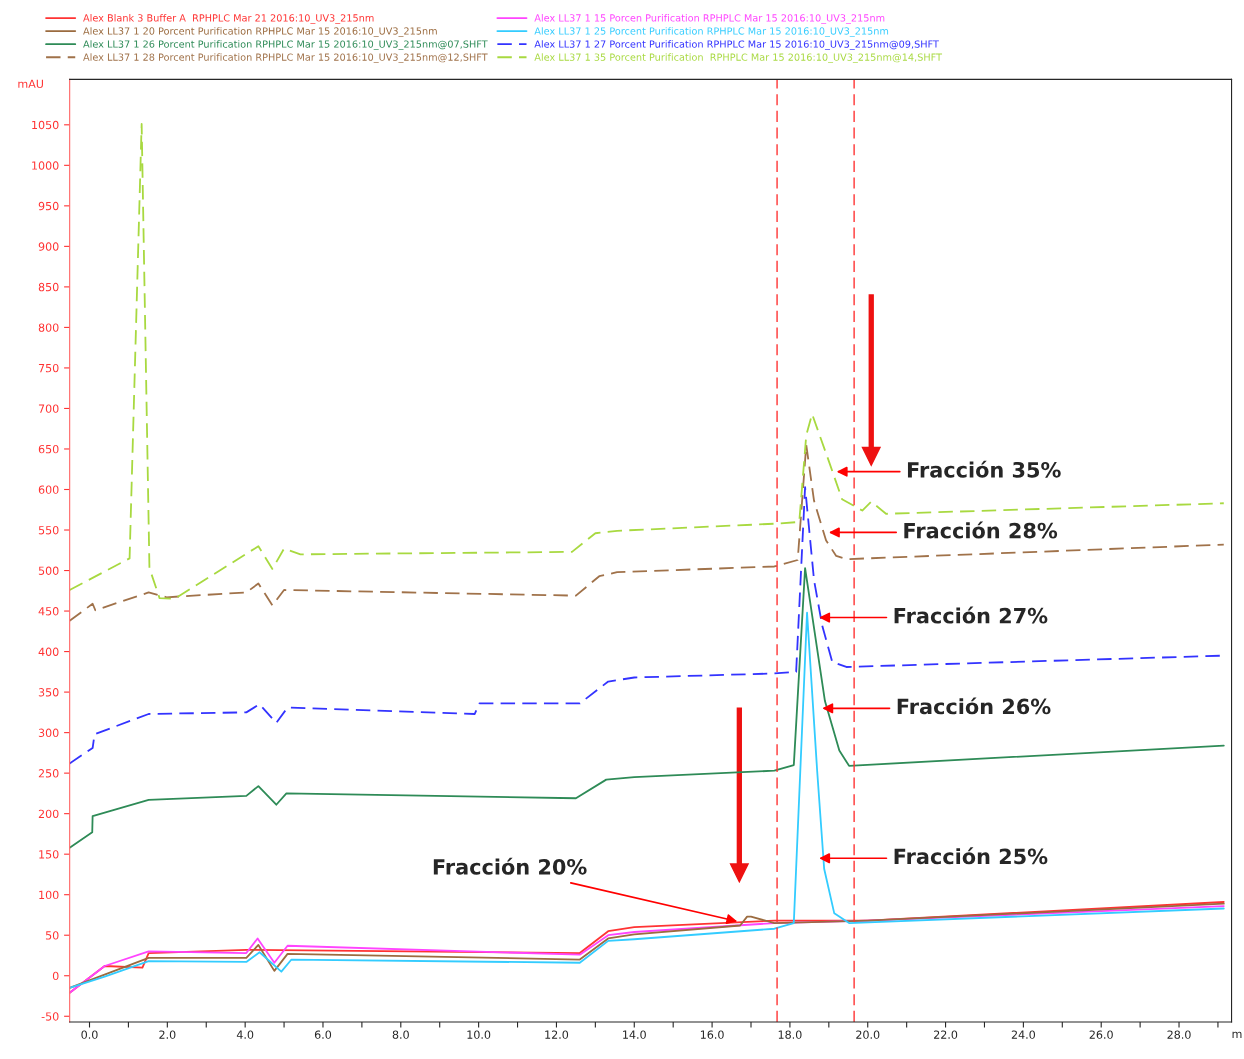 The height and width of the screenshot is (1059, 1244). Describe the element at coordinates (48, 570) in the screenshot. I see `y-tick-label: 500` at that location.